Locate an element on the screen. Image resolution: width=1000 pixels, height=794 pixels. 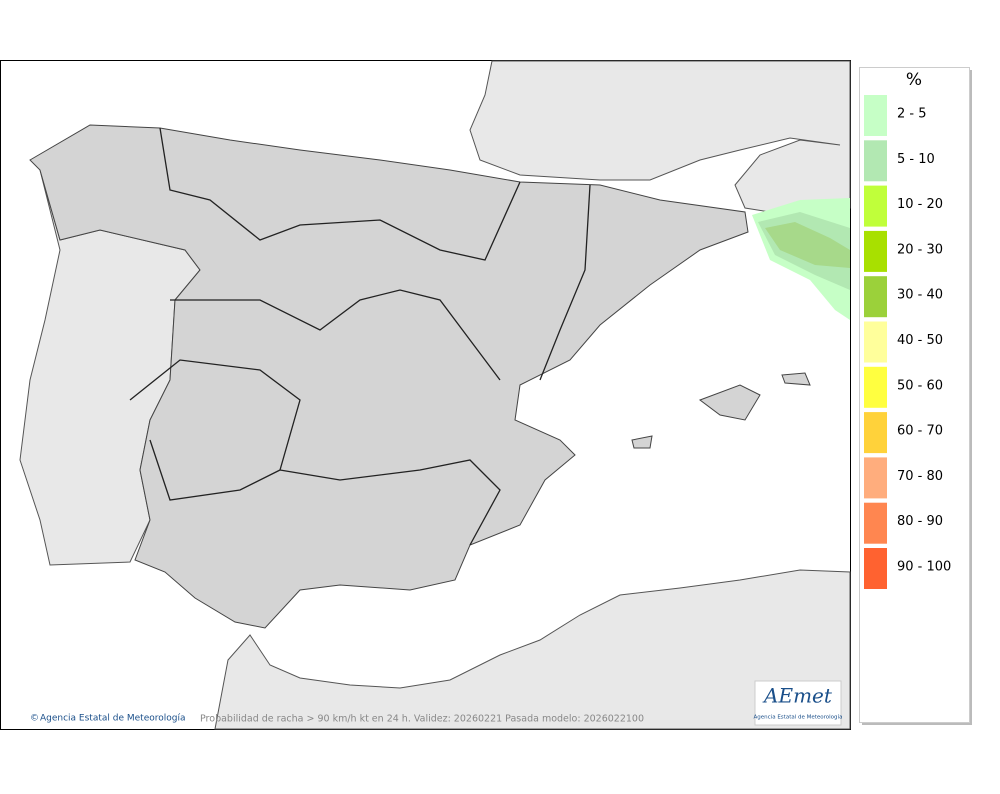
legend-label: 5 - 10 is located at coordinates (916, 159).